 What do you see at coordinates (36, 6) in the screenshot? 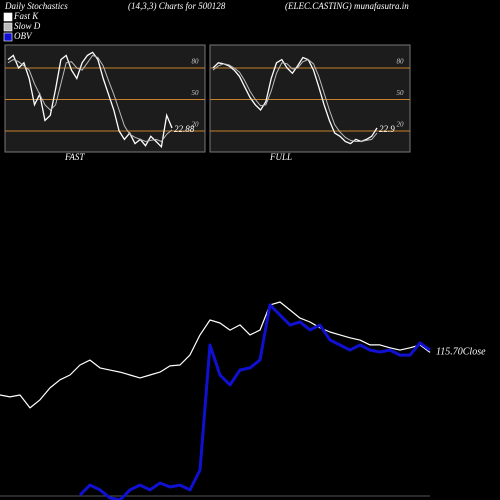
I see `chart-title: Daily Stochastics` at bounding box center [36, 6].